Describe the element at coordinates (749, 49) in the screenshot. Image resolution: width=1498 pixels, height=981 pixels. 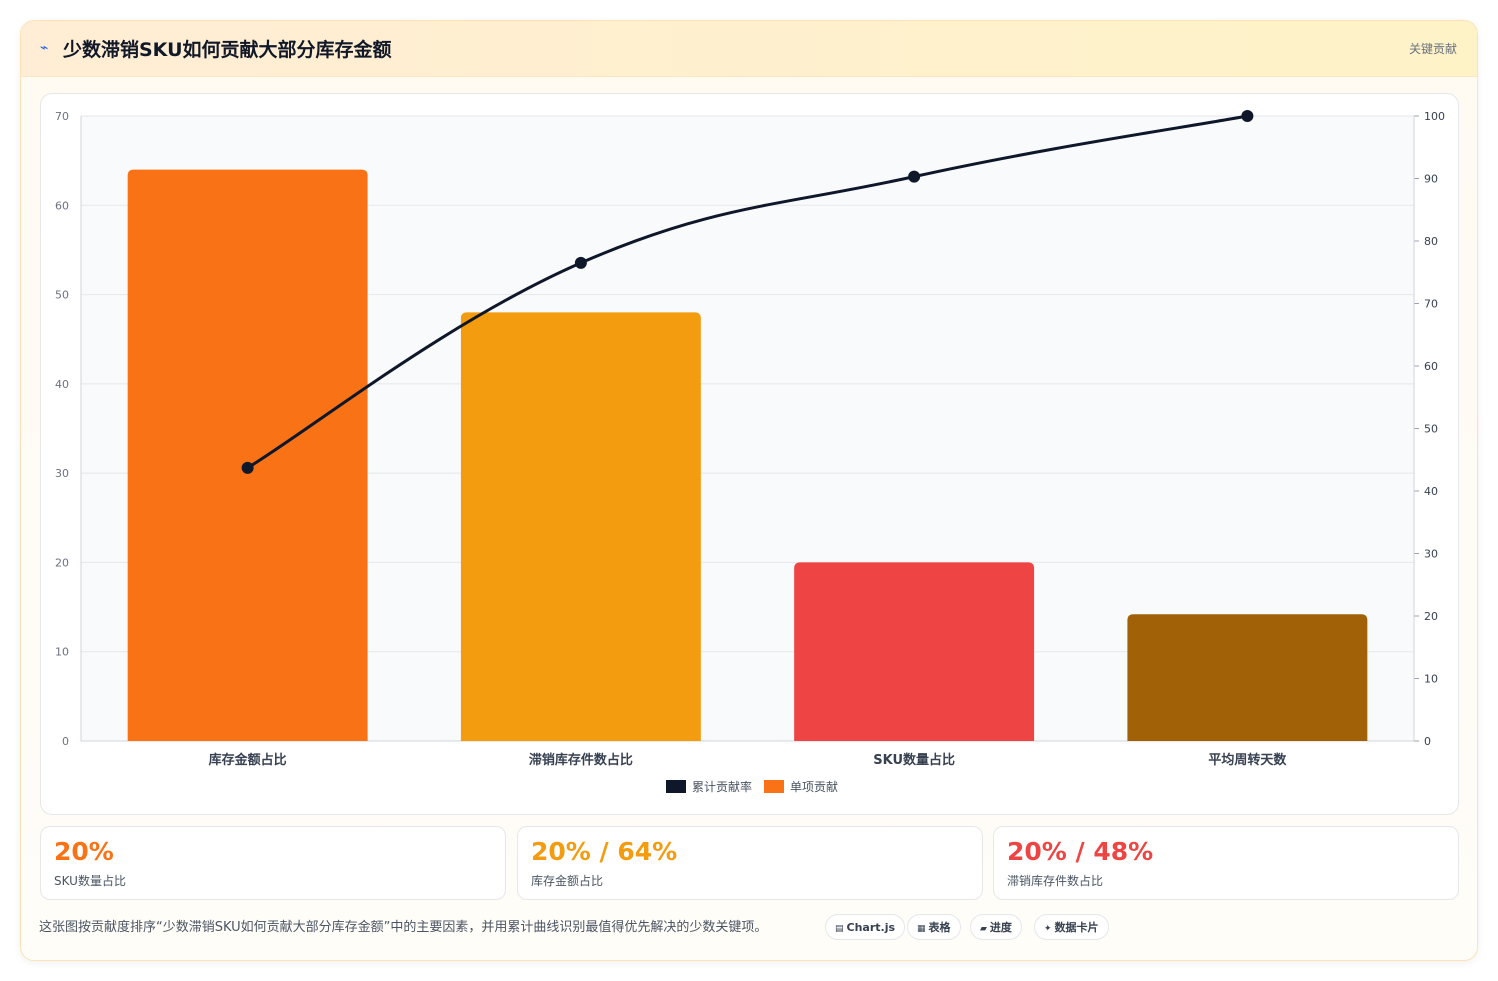
I see `card-header: ⌁ 少数滞销SKU如何贡献大部分库存金额 关键贡献` at that location.